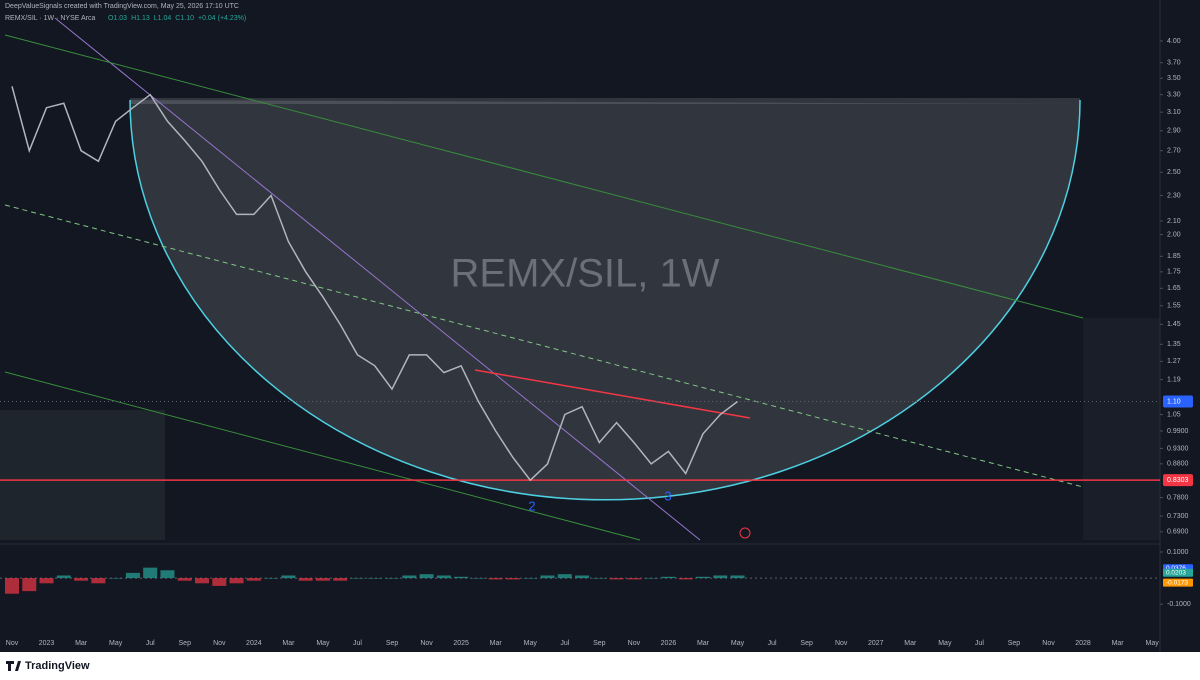  Describe the element at coordinates (1174, 112) in the screenshot. I see `y-tick-label: 3.10` at that location.